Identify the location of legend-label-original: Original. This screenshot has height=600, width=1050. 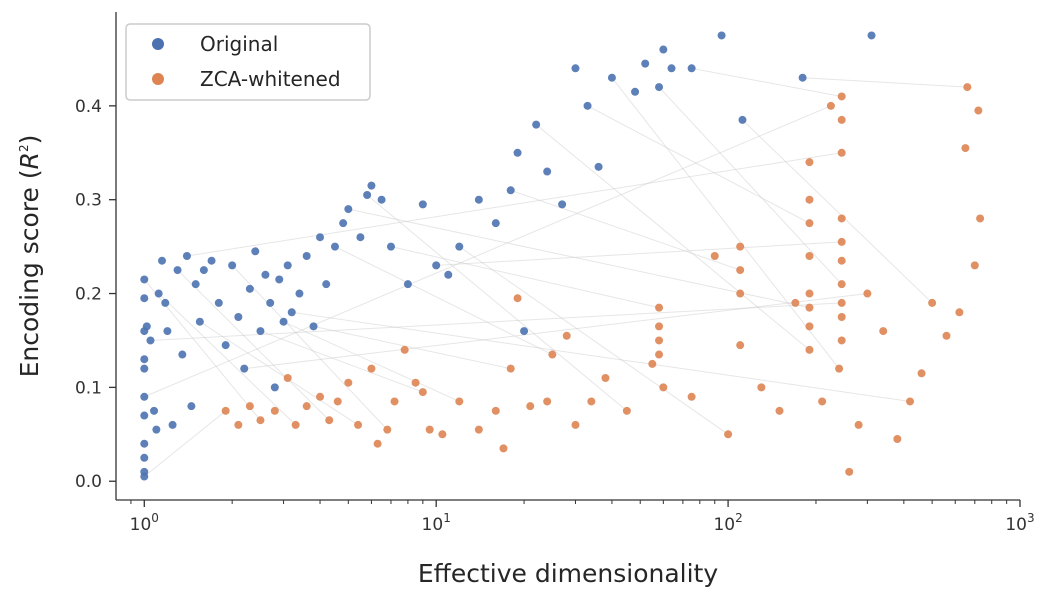
(239, 44).